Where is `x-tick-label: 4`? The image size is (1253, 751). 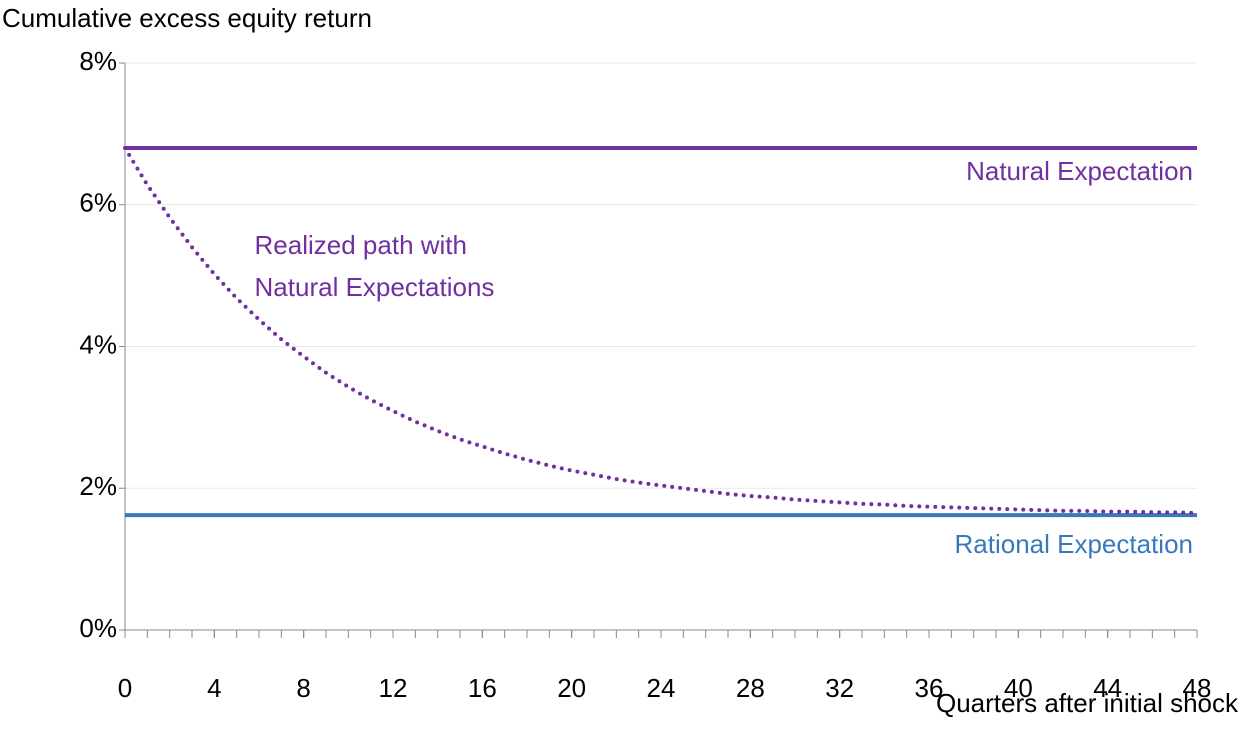 x-tick-label: 4 is located at coordinates (214, 688).